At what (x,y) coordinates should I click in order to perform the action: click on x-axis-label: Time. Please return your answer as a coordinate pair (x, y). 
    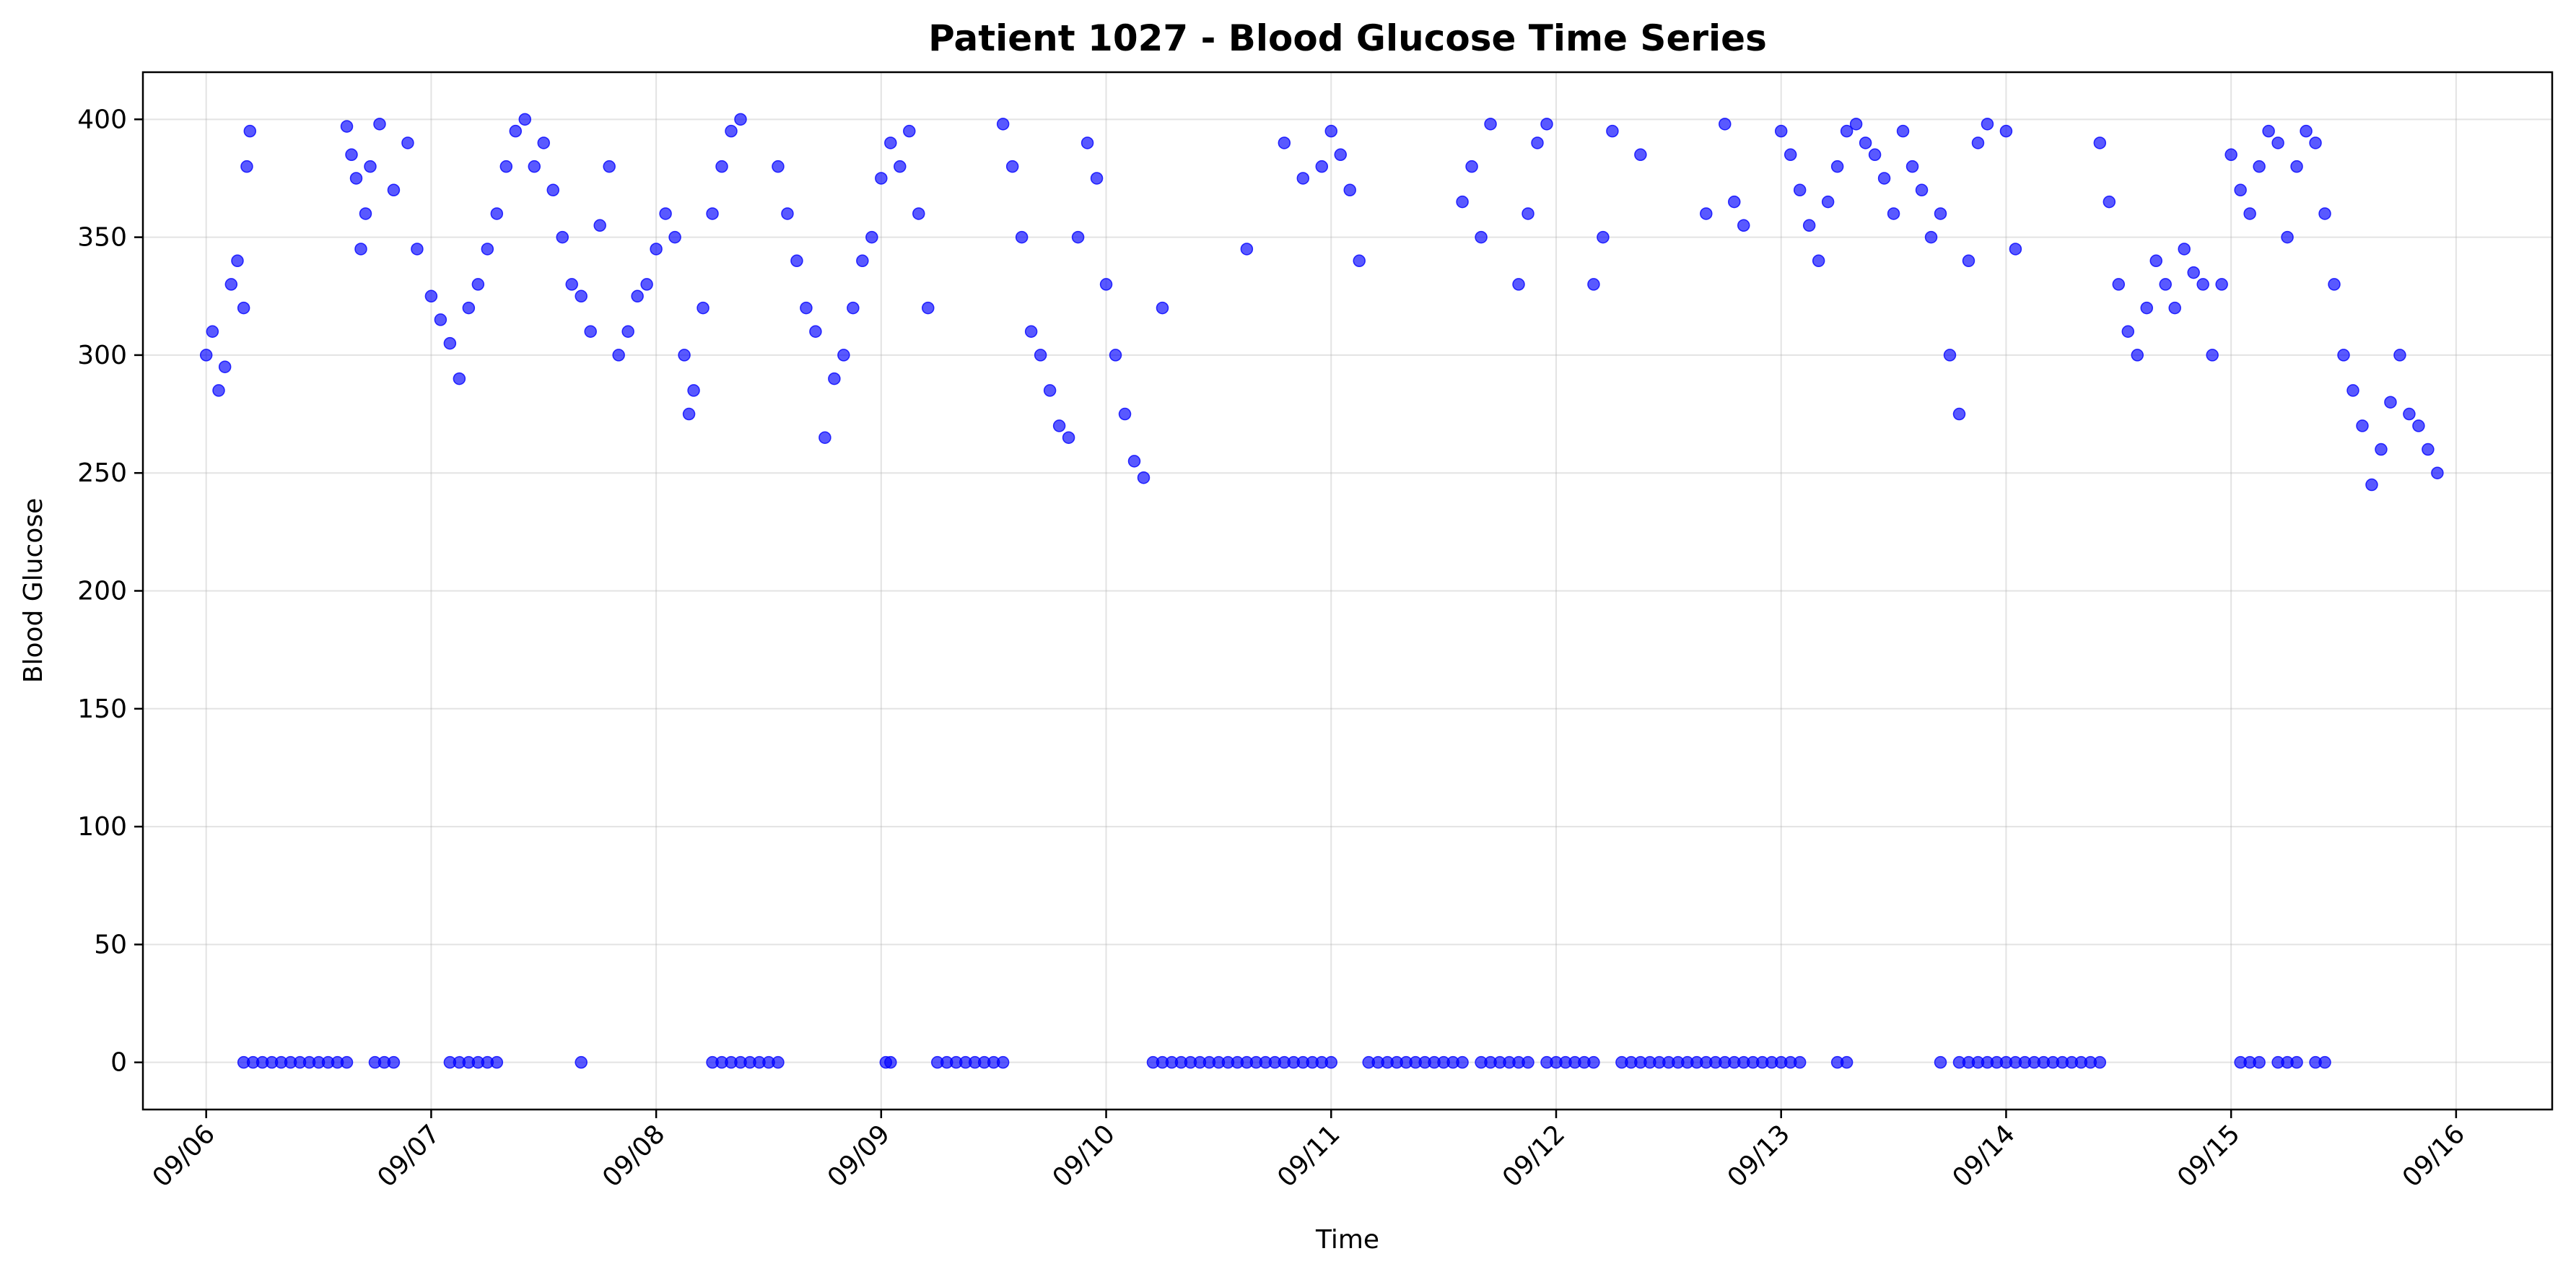
    Looking at the image, I should click on (1347, 1240).